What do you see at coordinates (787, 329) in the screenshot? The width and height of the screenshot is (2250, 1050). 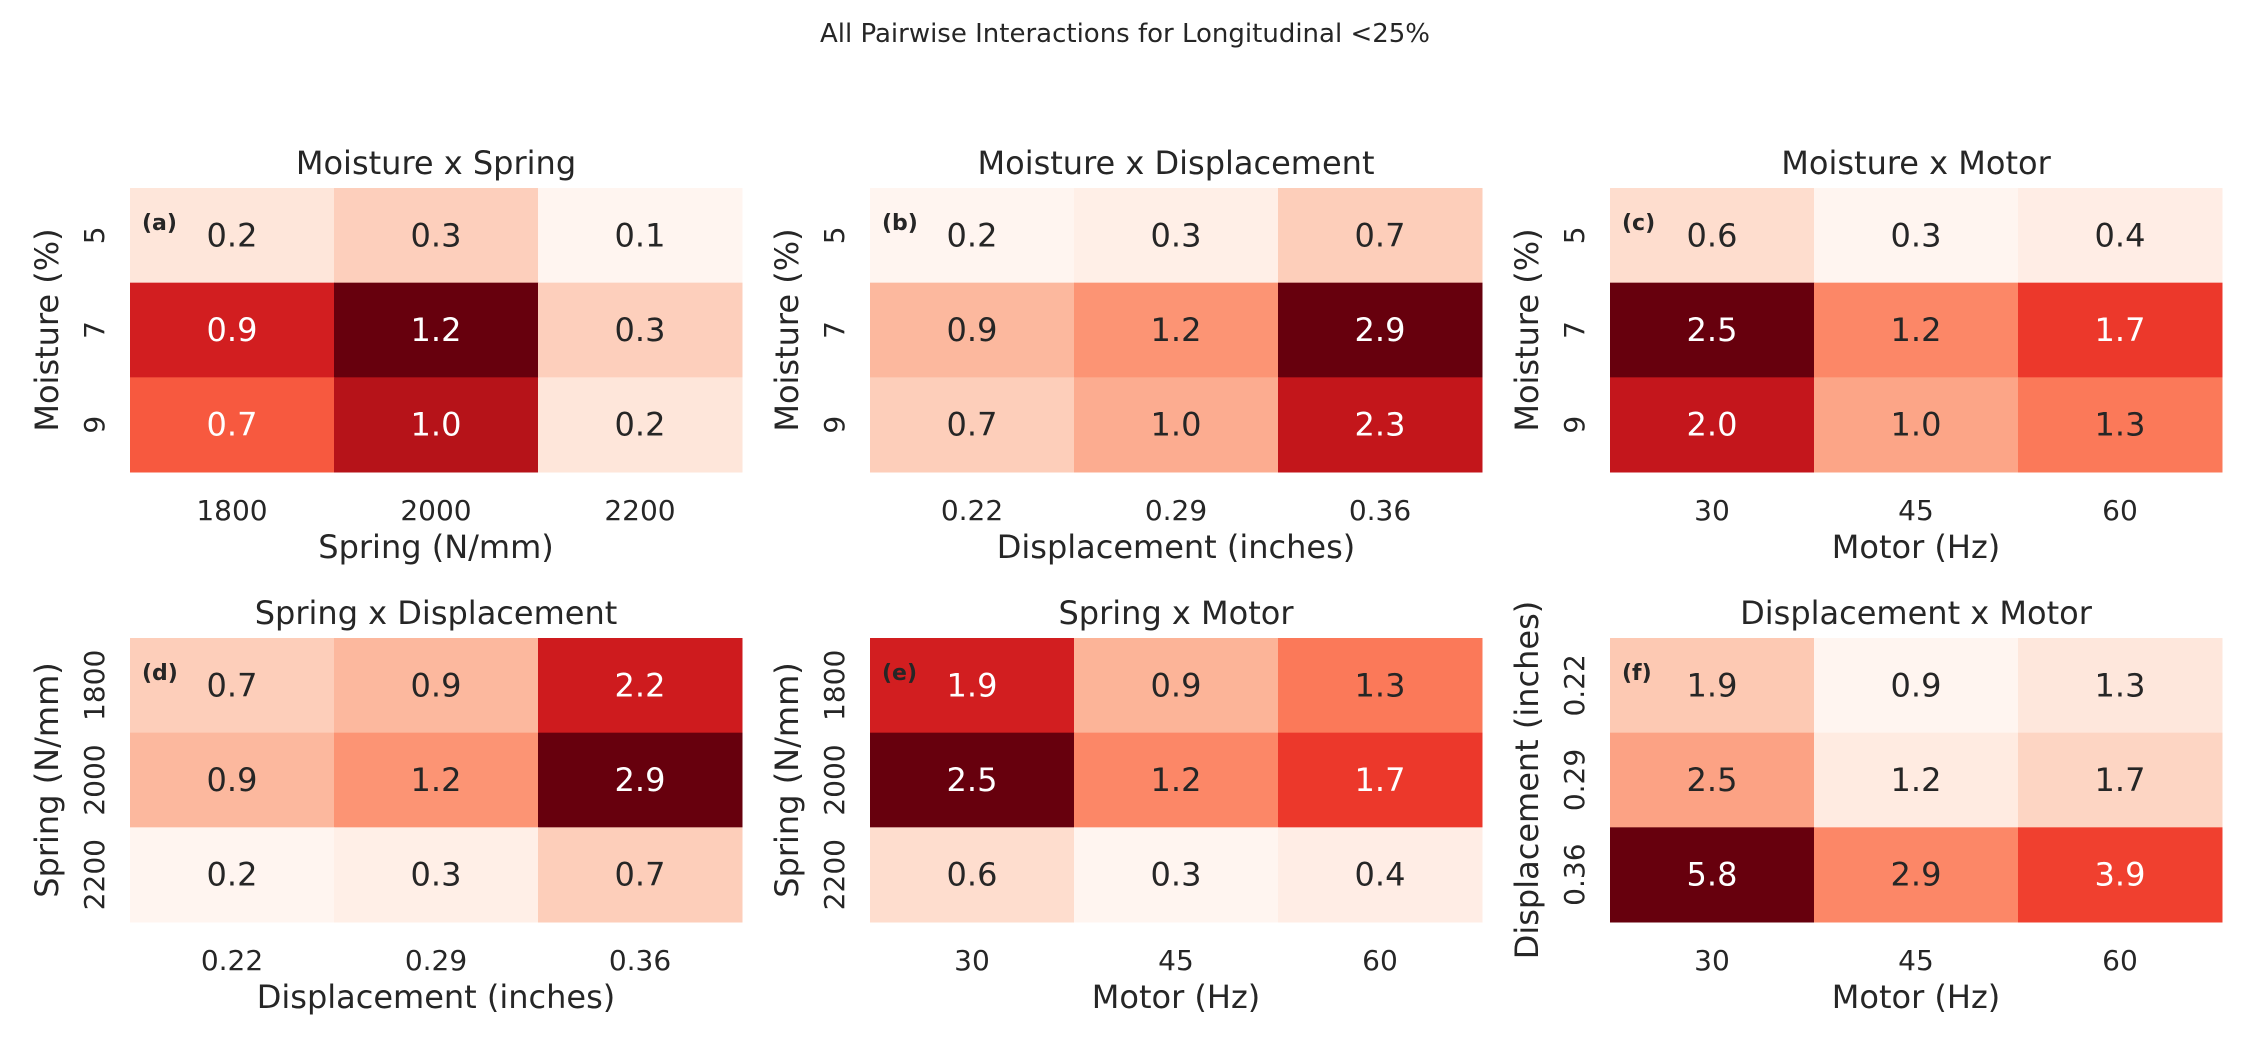 I see `y-axis-label: Moisture (%)` at bounding box center [787, 329].